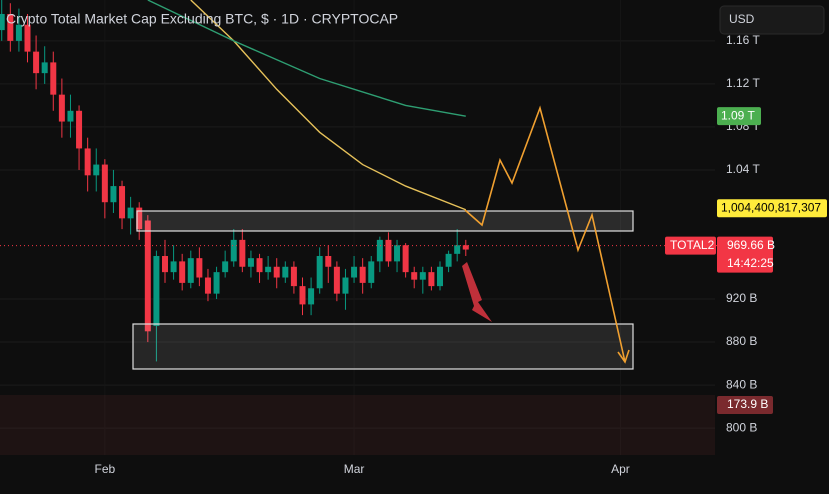  What do you see at coordinates (105, 469) in the screenshot?
I see `x-tick-label: Feb` at bounding box center [105, 469].